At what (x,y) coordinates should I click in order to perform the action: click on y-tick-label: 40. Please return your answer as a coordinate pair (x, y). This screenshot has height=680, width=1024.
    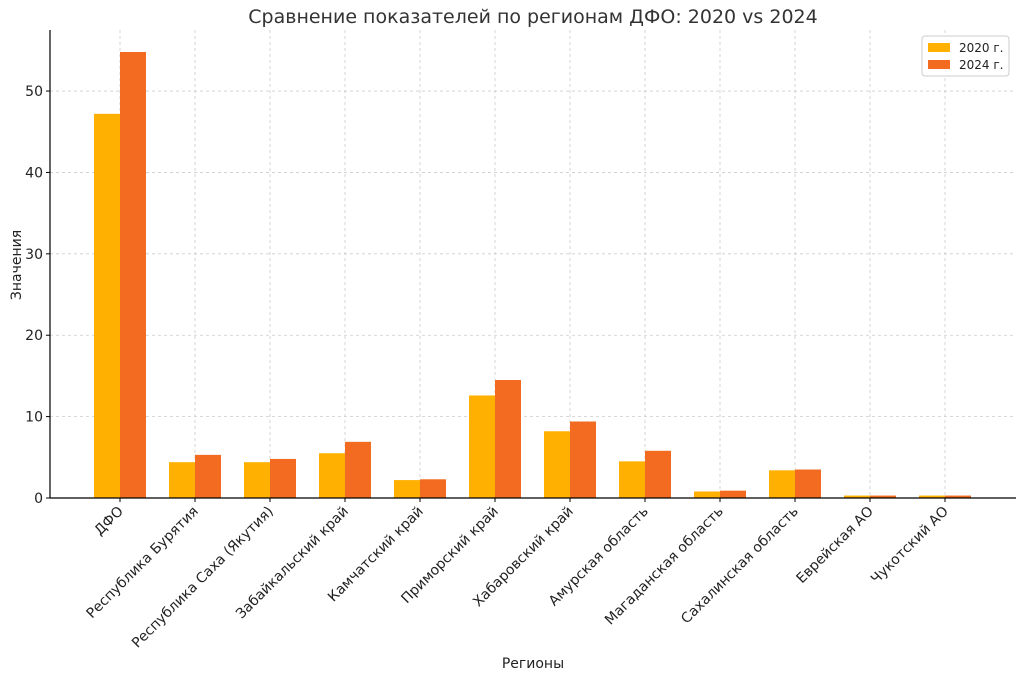
    Looking at the image, I should click on (34, 173).